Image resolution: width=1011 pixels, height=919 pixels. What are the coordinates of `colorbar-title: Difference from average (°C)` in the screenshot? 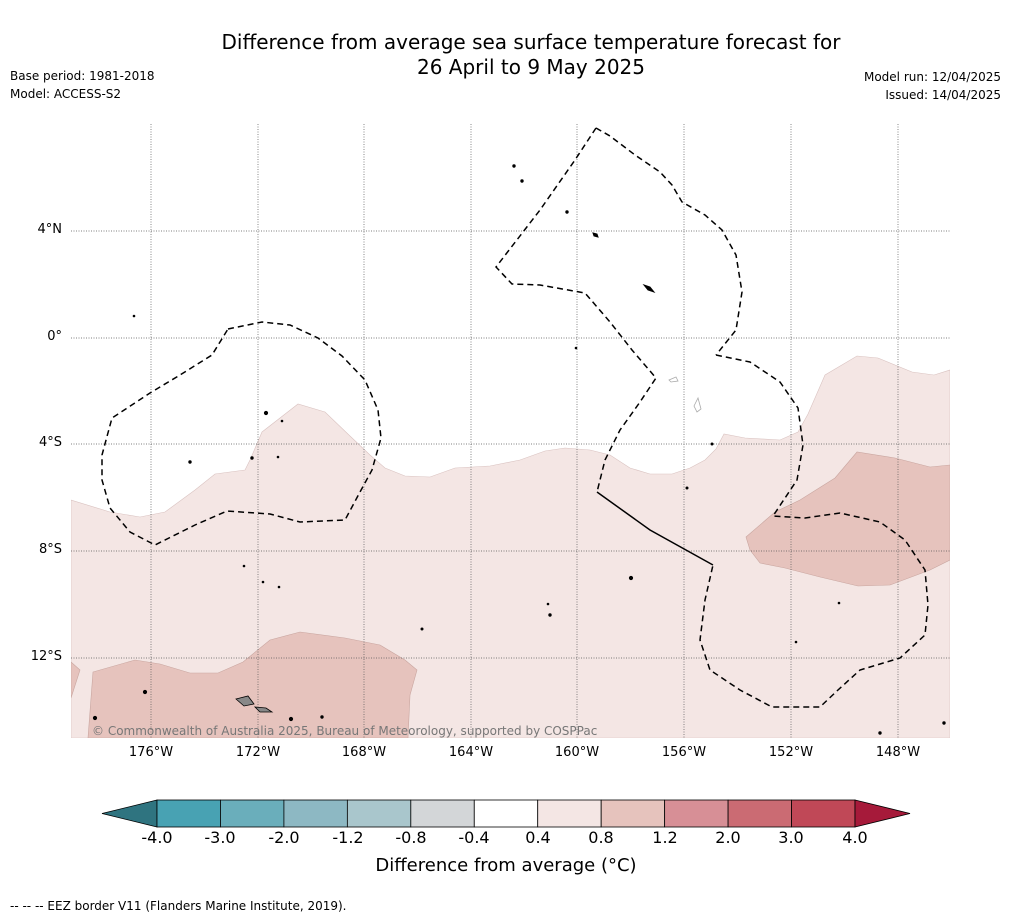 It's located at (506, 865).